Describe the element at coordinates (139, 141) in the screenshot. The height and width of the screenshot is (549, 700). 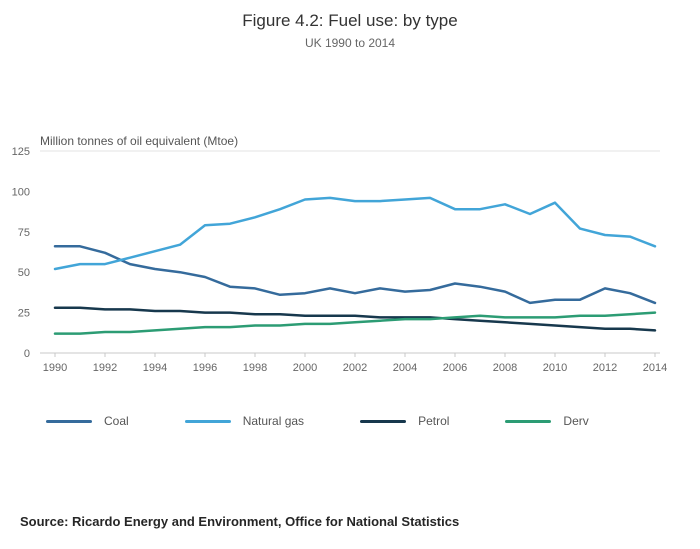
I see `y-axis-title: Million tonnes of oil equivalent (Mtoe)` at that location.